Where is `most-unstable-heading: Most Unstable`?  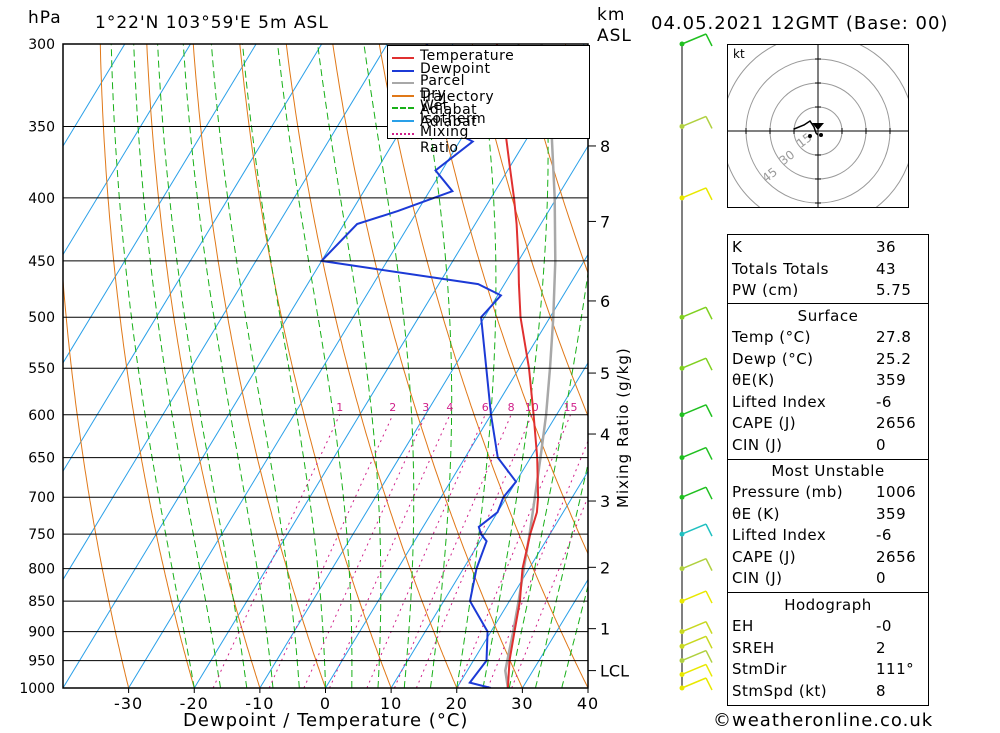
most-unstable-heading: Most Unstable is located at coordinates (828, 471).